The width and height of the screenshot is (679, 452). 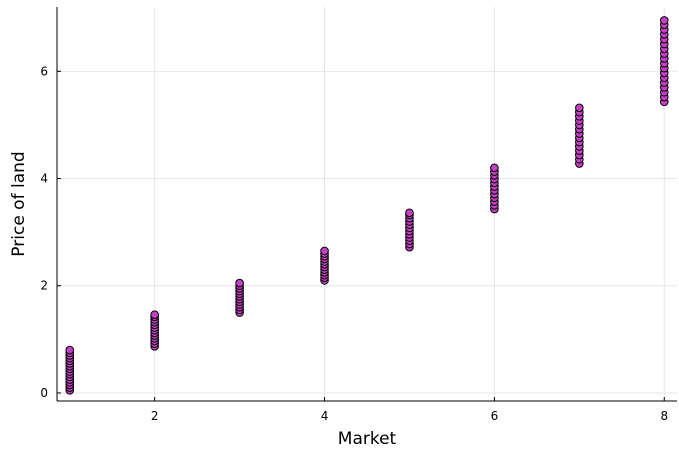 I want to click on x-tick-labels: 2 4 6 8, so click(x=409, y=416).